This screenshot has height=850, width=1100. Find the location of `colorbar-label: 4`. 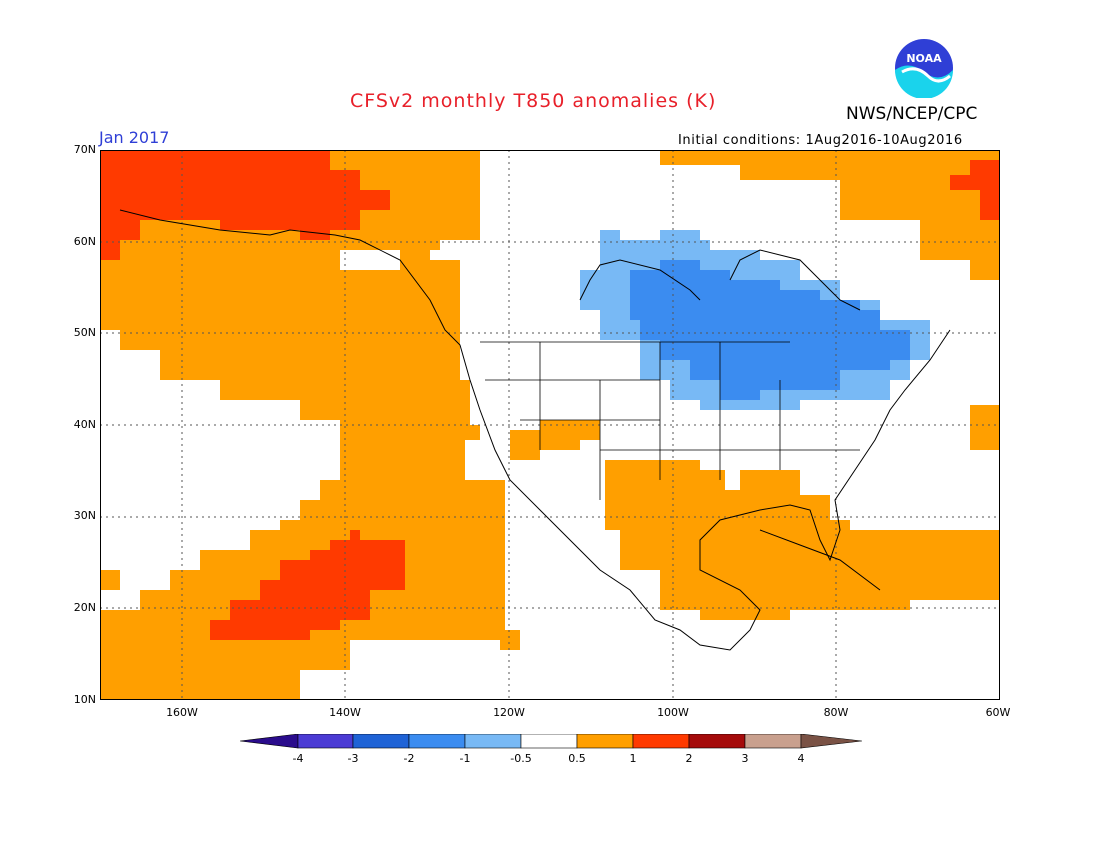

colorbar-label: 4 is located at coordinates (801, 758).